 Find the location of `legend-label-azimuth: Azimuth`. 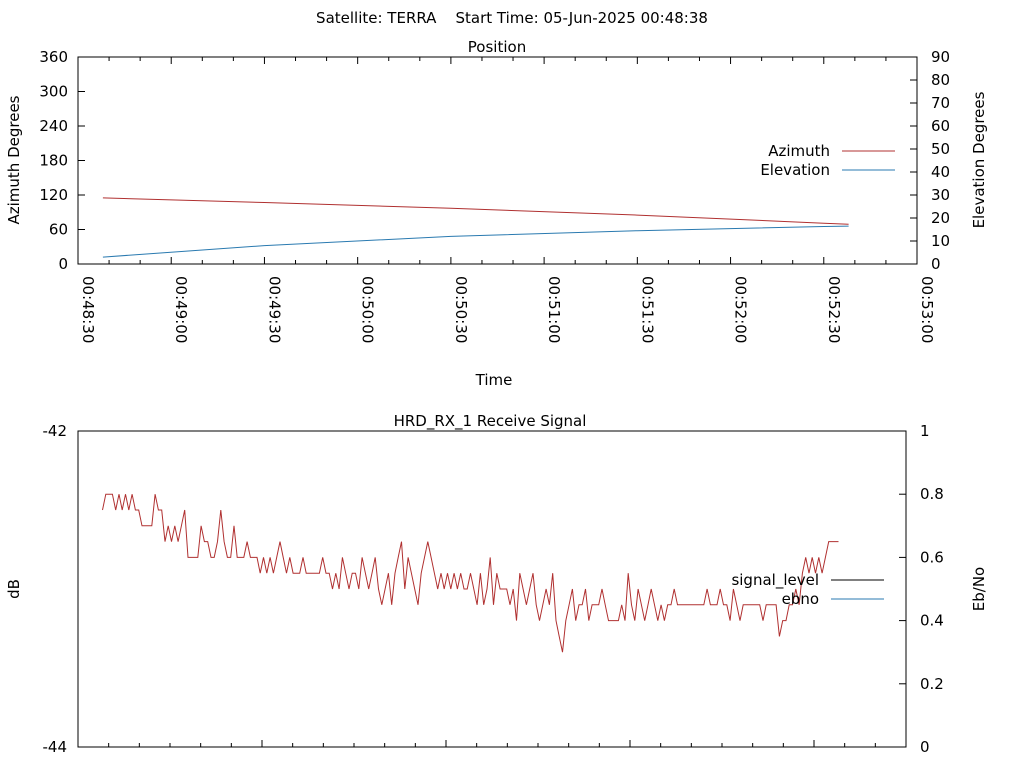

legend-label-azimuth: Azimuth is located at coordinates (799, 151).